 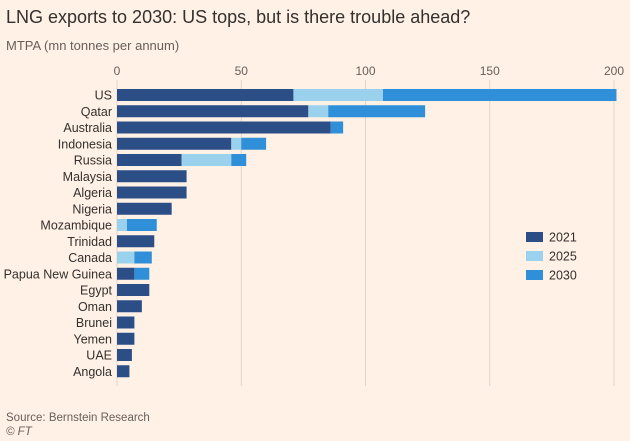 I want to click on legend: 2021 2025 2030, so click(x=551, y=257).